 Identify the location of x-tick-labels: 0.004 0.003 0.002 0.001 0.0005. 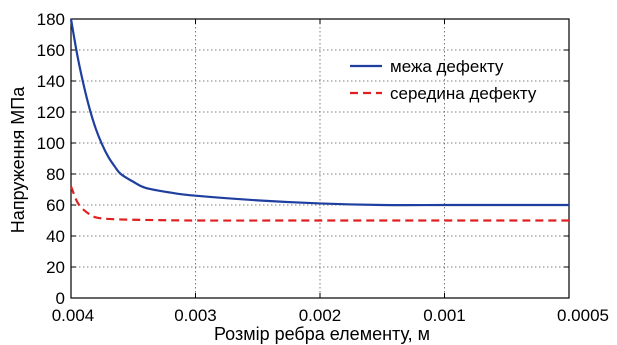
(330, 315).